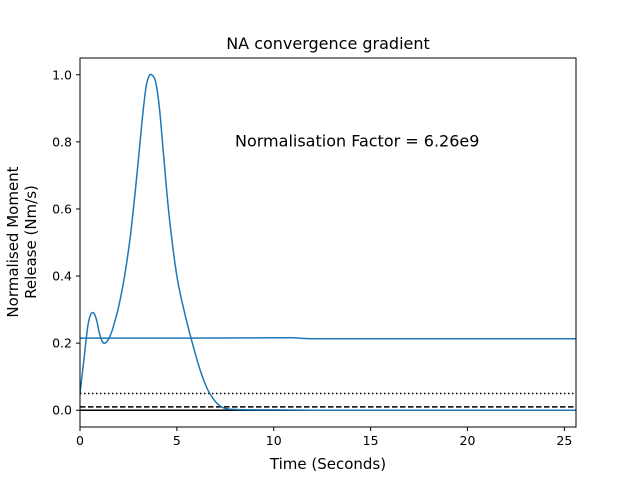  What do you see at coordinates (62, 343) in the screenshot?
I see `y-tick-label: 0.2` at bounding box center [62, 343].